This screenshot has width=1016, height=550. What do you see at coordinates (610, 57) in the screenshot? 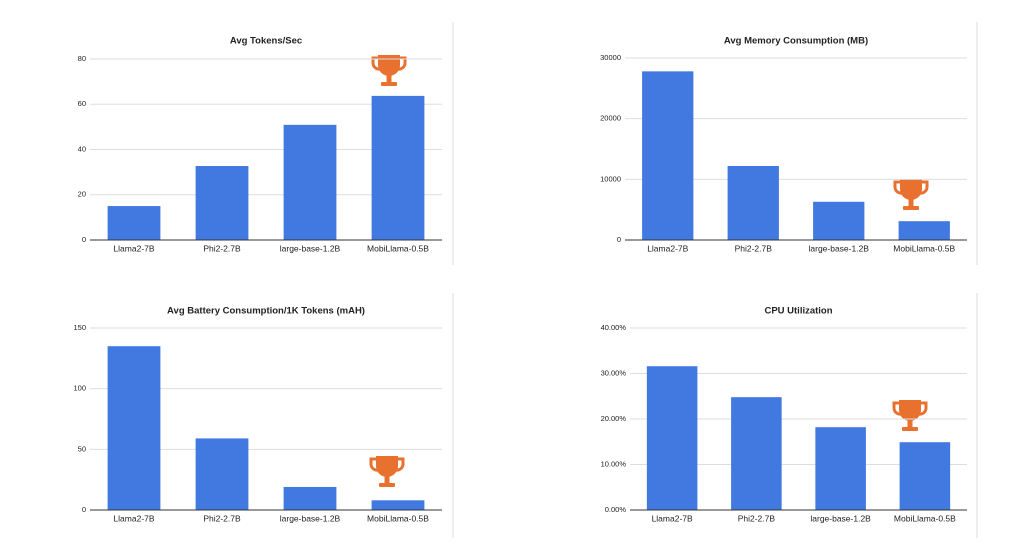
I see `y-tick-label: 30000` at bounding box center [610, 57].